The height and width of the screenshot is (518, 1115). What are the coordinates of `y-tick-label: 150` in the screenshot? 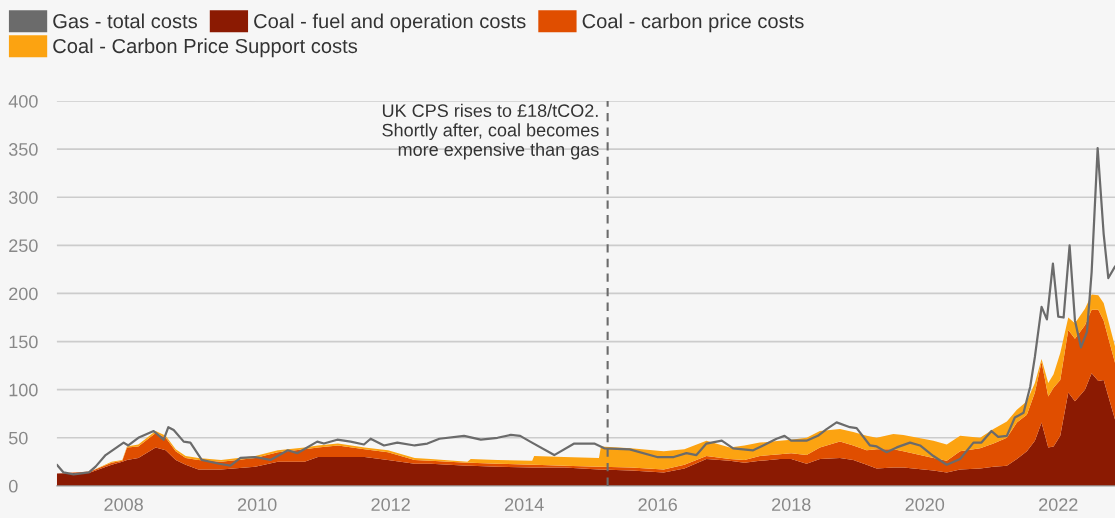 It's located at (23, 342).